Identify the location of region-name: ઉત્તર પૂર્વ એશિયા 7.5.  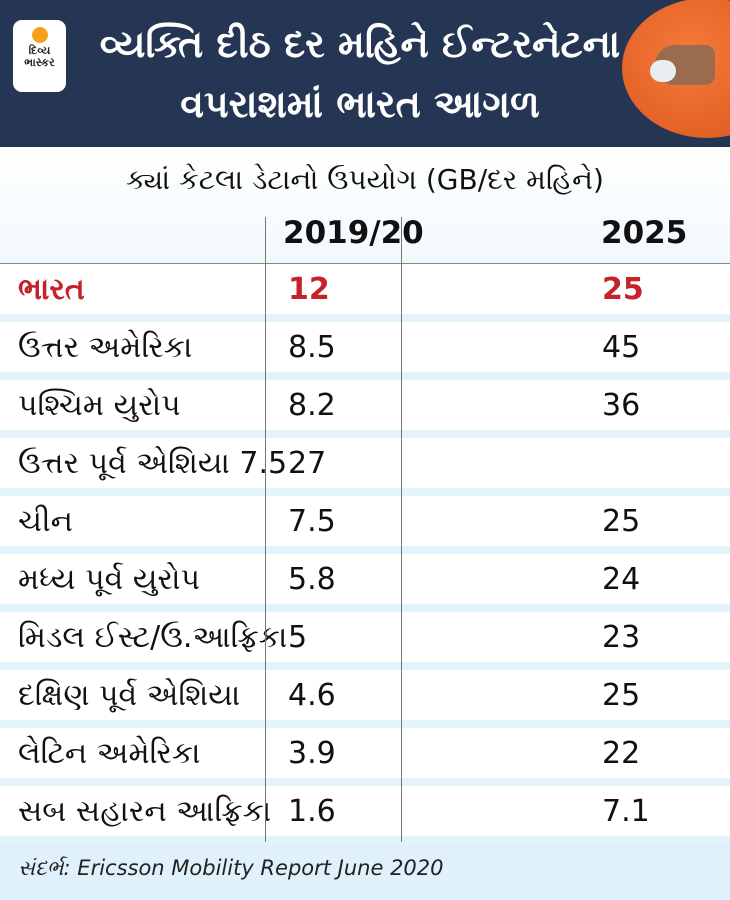
(153, 463).